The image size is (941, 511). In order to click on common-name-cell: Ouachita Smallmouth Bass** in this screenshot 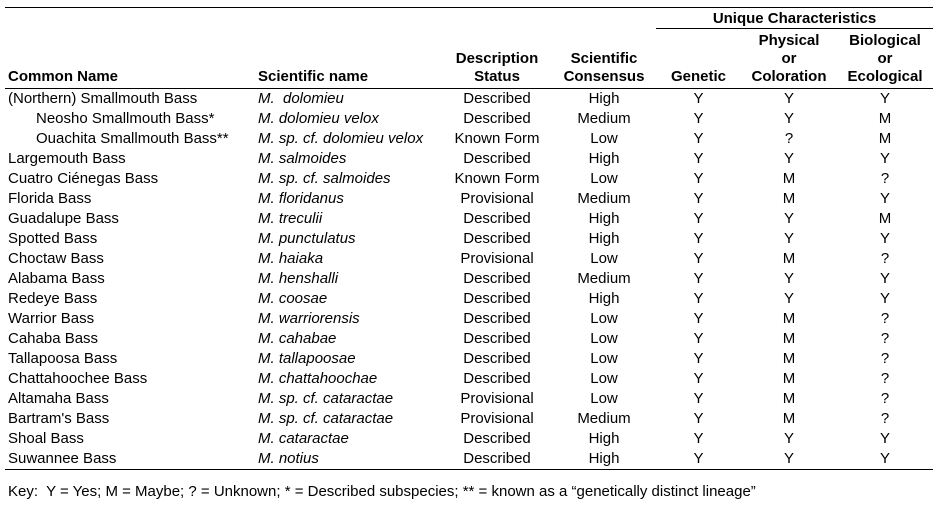, I will do `click(132, 138)`.